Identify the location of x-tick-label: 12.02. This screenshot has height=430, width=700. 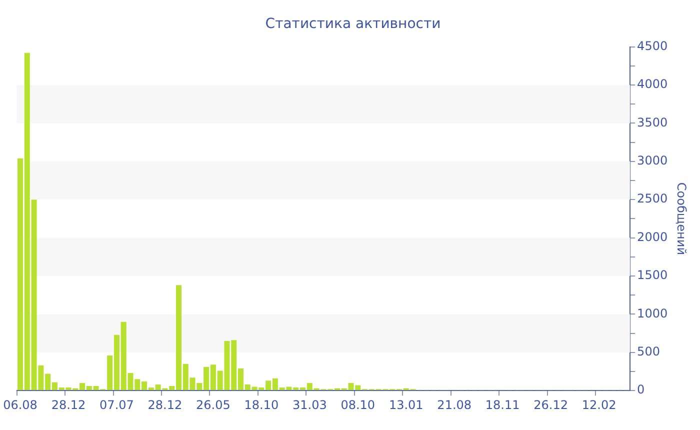
(599, 405).